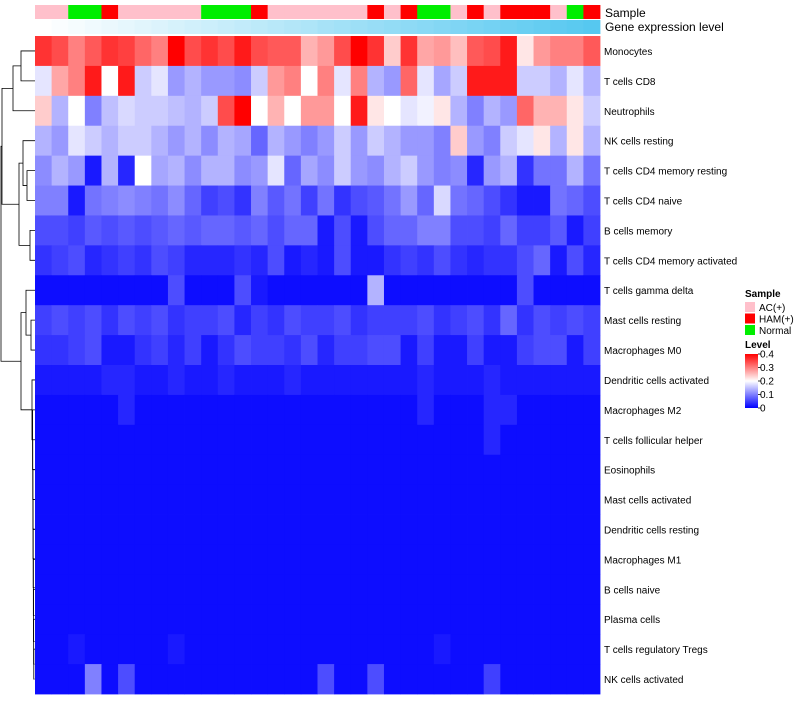 The height and width of the screenshot is (705, 800). I want to click on sample-track-label: Sample, so click(625, 13).